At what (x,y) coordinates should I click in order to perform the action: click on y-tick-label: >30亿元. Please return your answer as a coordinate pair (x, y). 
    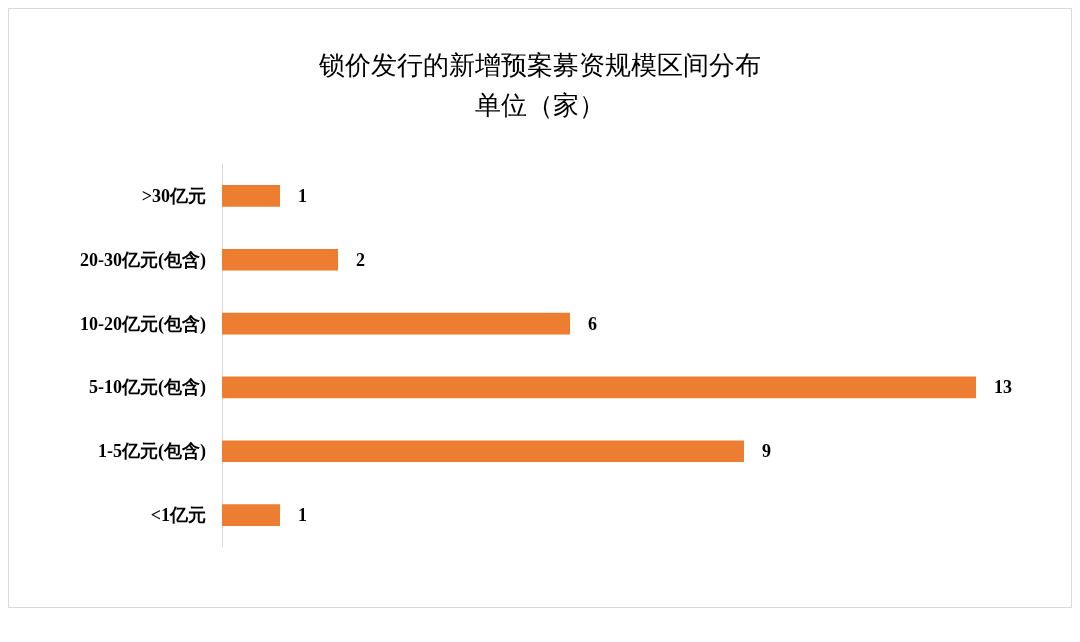
    Looking at the image, I should click on (173, 195).